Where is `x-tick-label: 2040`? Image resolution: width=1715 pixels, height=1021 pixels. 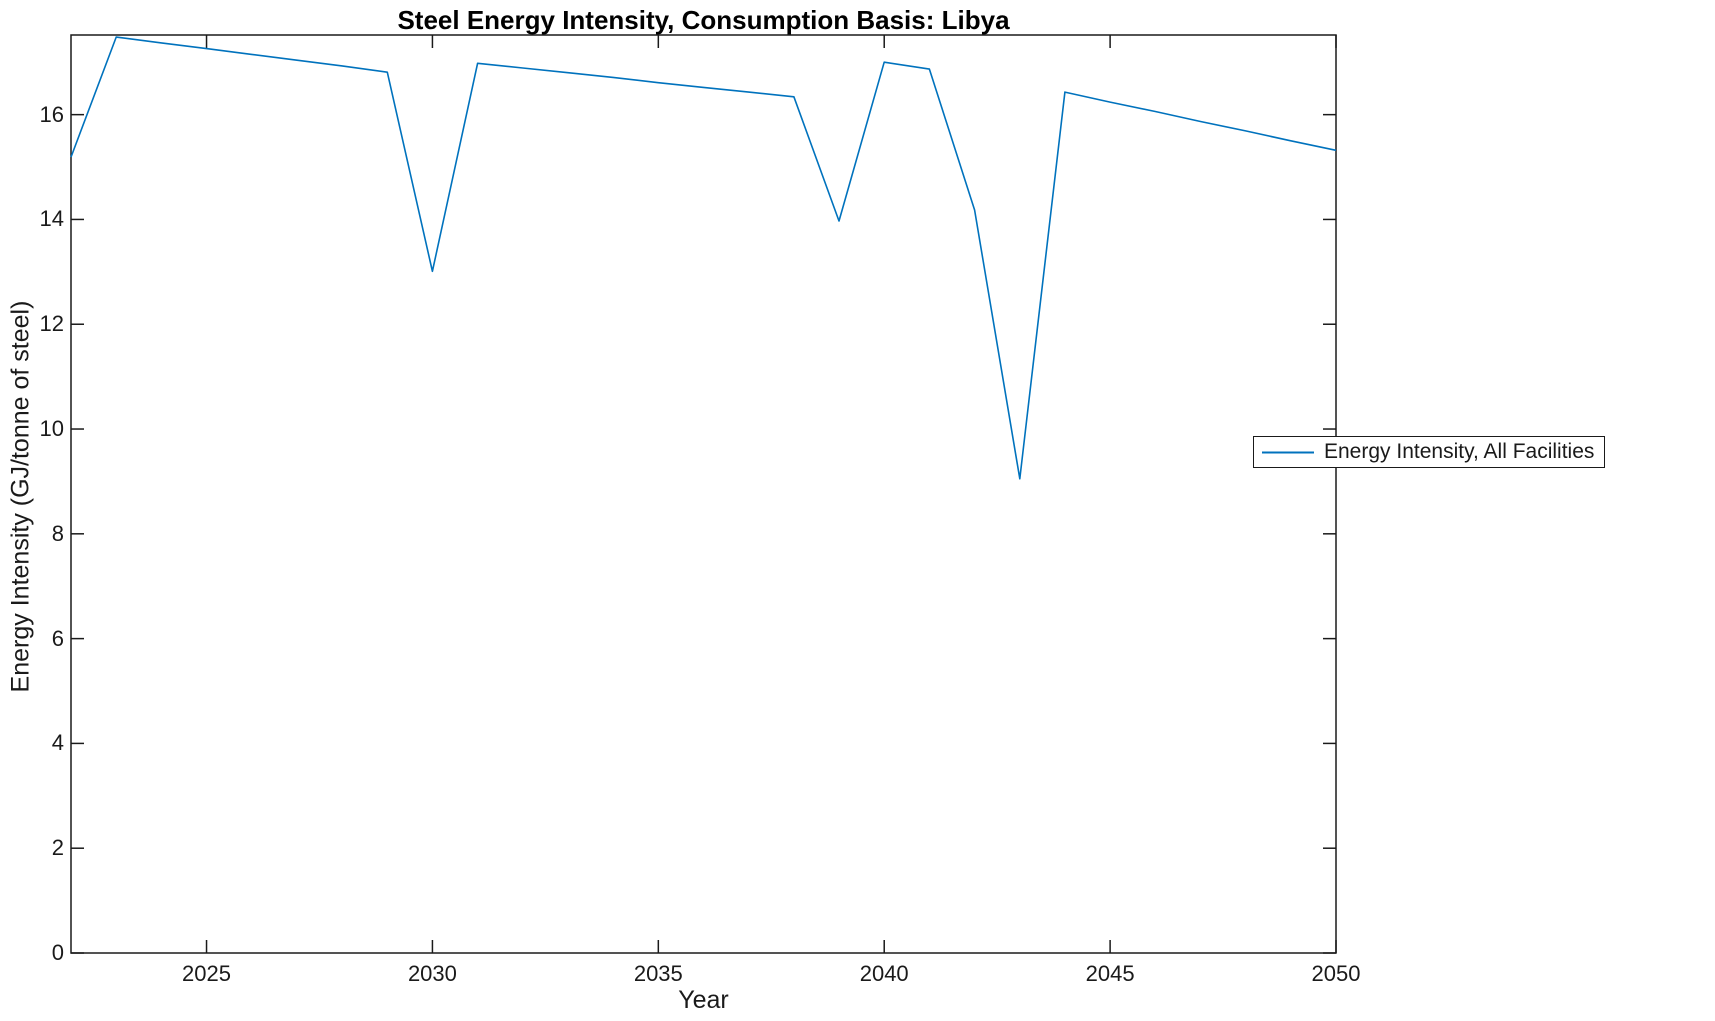 x-tick-label: 2040 is located at coordinates (884, 973).